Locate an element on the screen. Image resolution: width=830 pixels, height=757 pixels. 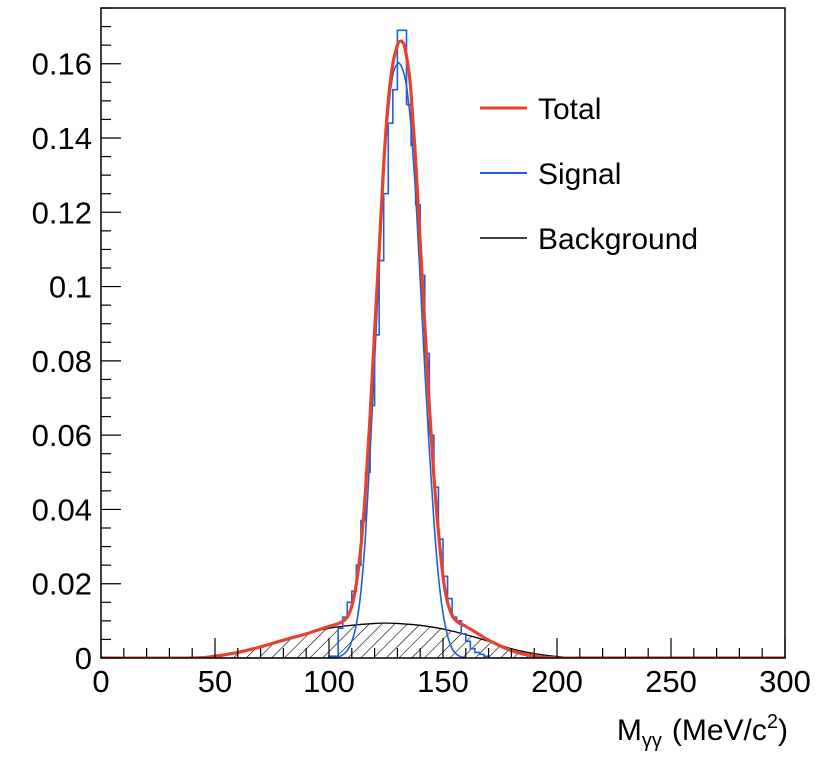
x-axis-title-main: M is located at coordinates (629, 730).